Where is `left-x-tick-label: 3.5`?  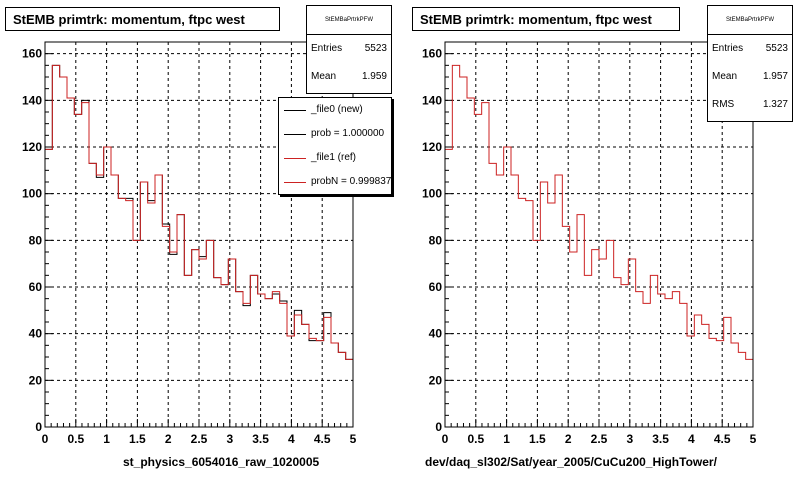
left-x-tick-label: 3.5 is located at coordinates (260, 439).